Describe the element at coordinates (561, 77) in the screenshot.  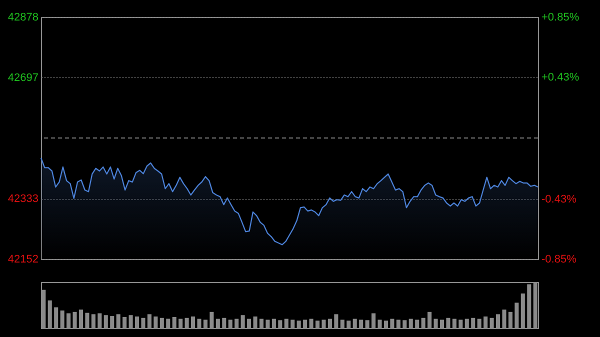
I see `y2-tick-label: +0.43%` at that location.